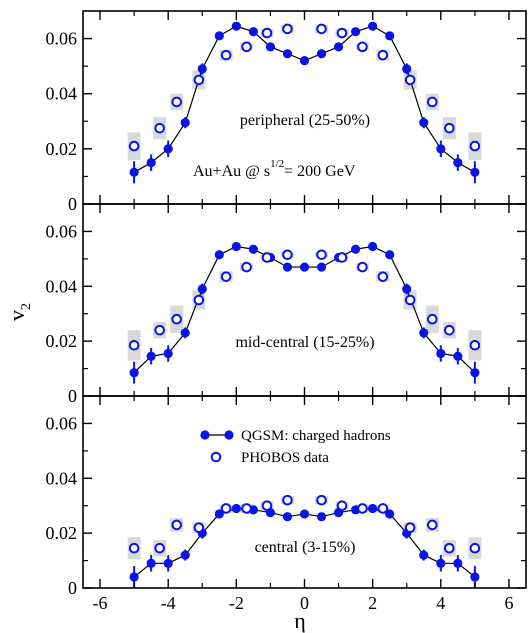  What do you see at coordinates (300, 620) in the screenshot?
I see `x-axis-title: η` at bounding box center [300, 620].